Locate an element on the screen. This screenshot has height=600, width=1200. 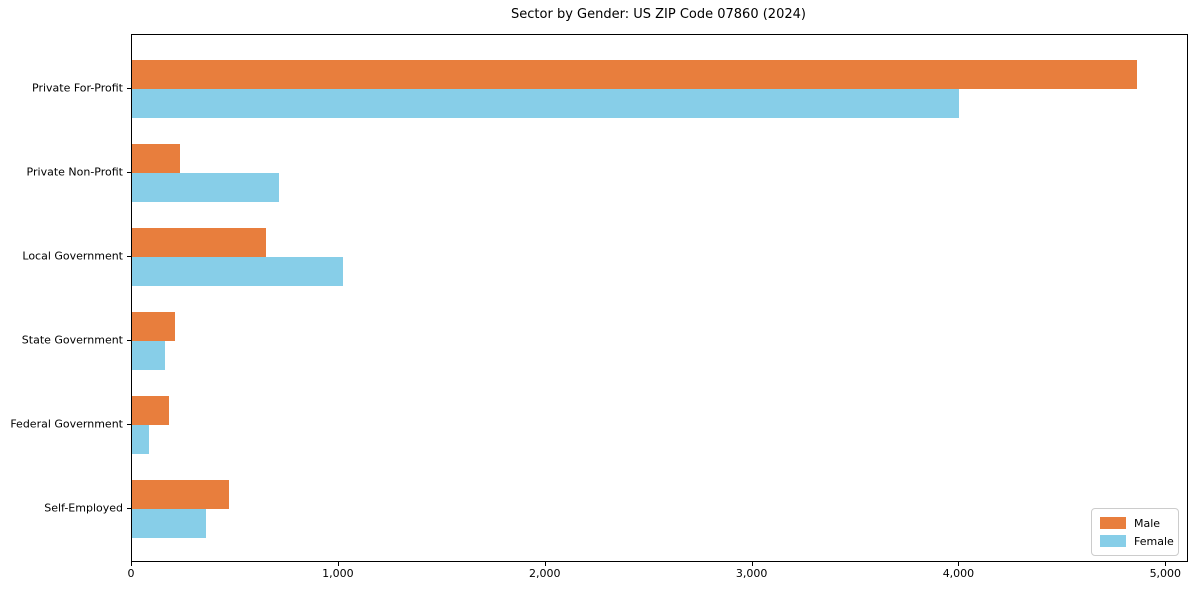
legend: Male Female is located at coordinates (1135, 532).